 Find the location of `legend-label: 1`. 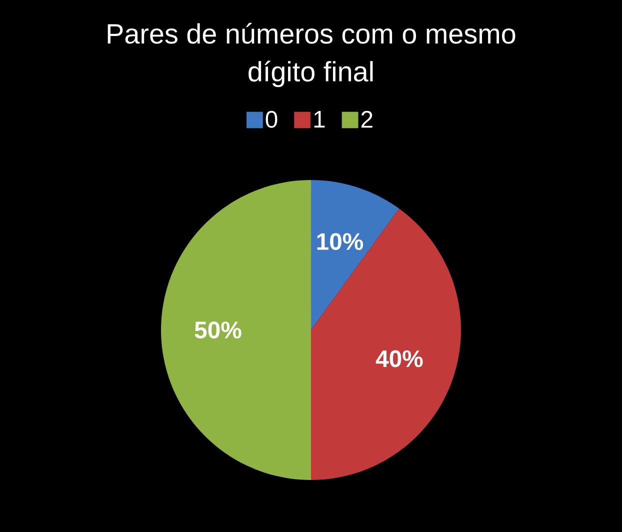

legend-label: 1 is located at coordinates (319, 119).